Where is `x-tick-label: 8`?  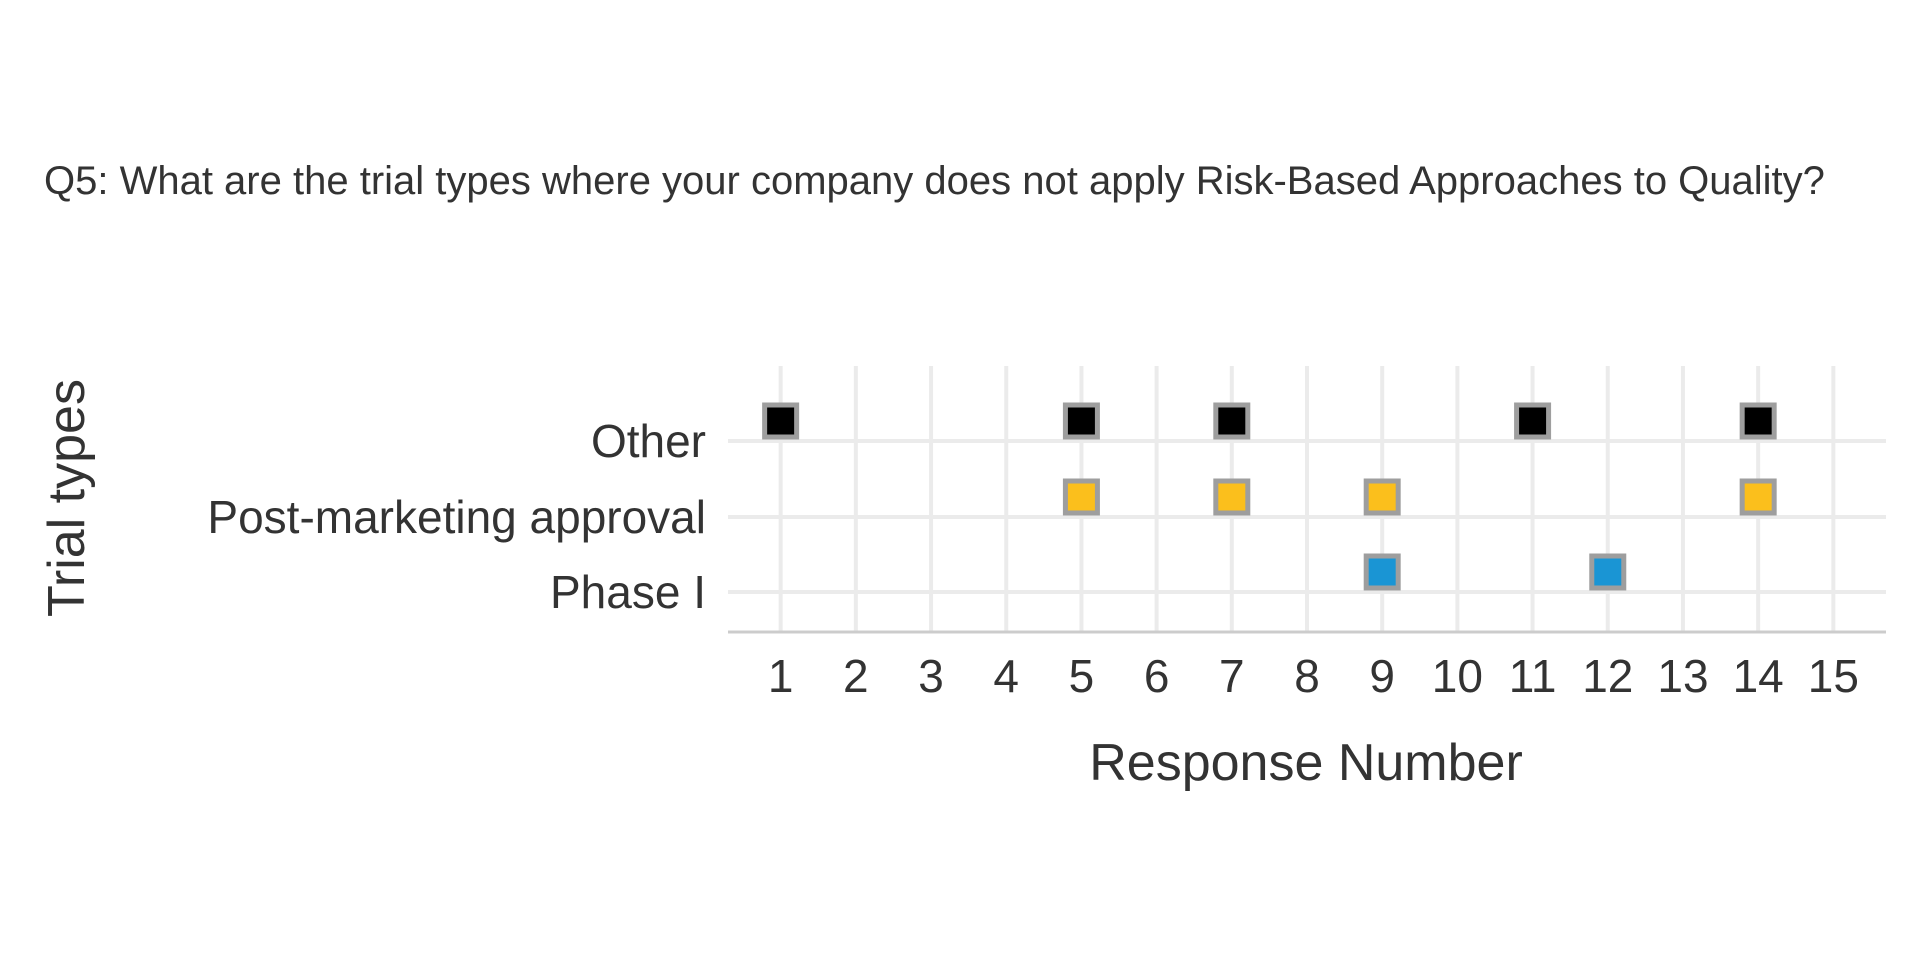
x-tick-label: 8 is located at coordinates (1307, 676).